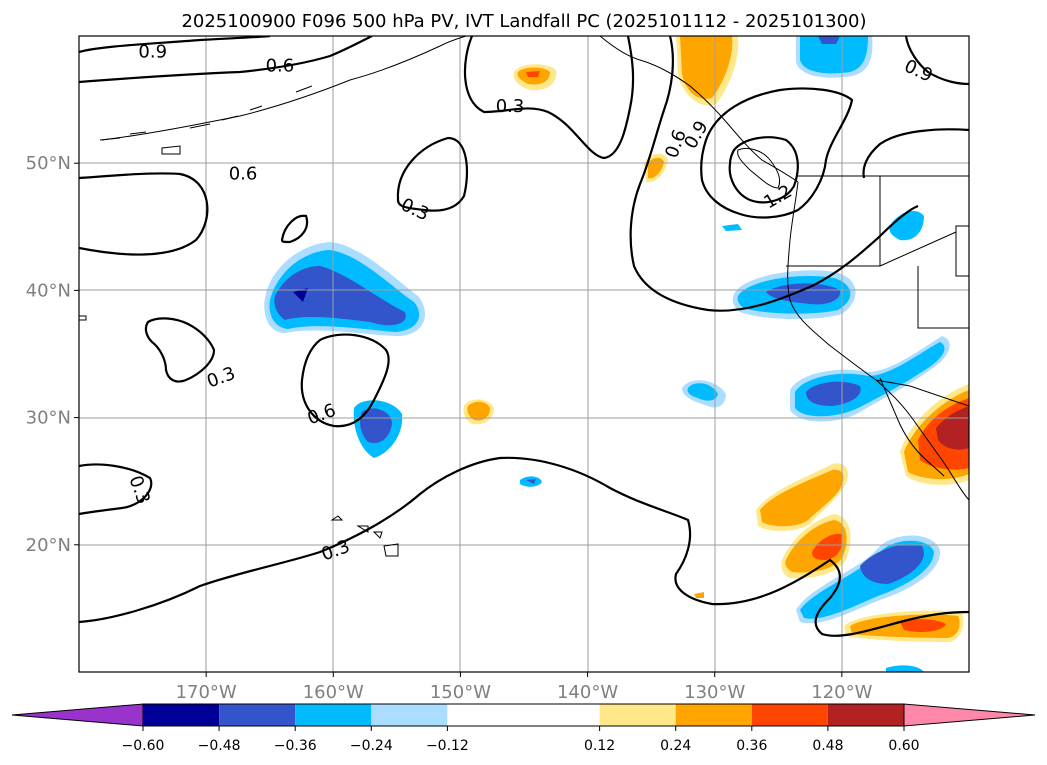 The width and height of the screenshot is (1047, 765). Describe the element at coordinates (915, 153) in the screenshot. I see `contour-0.9-east-lower` at that location.